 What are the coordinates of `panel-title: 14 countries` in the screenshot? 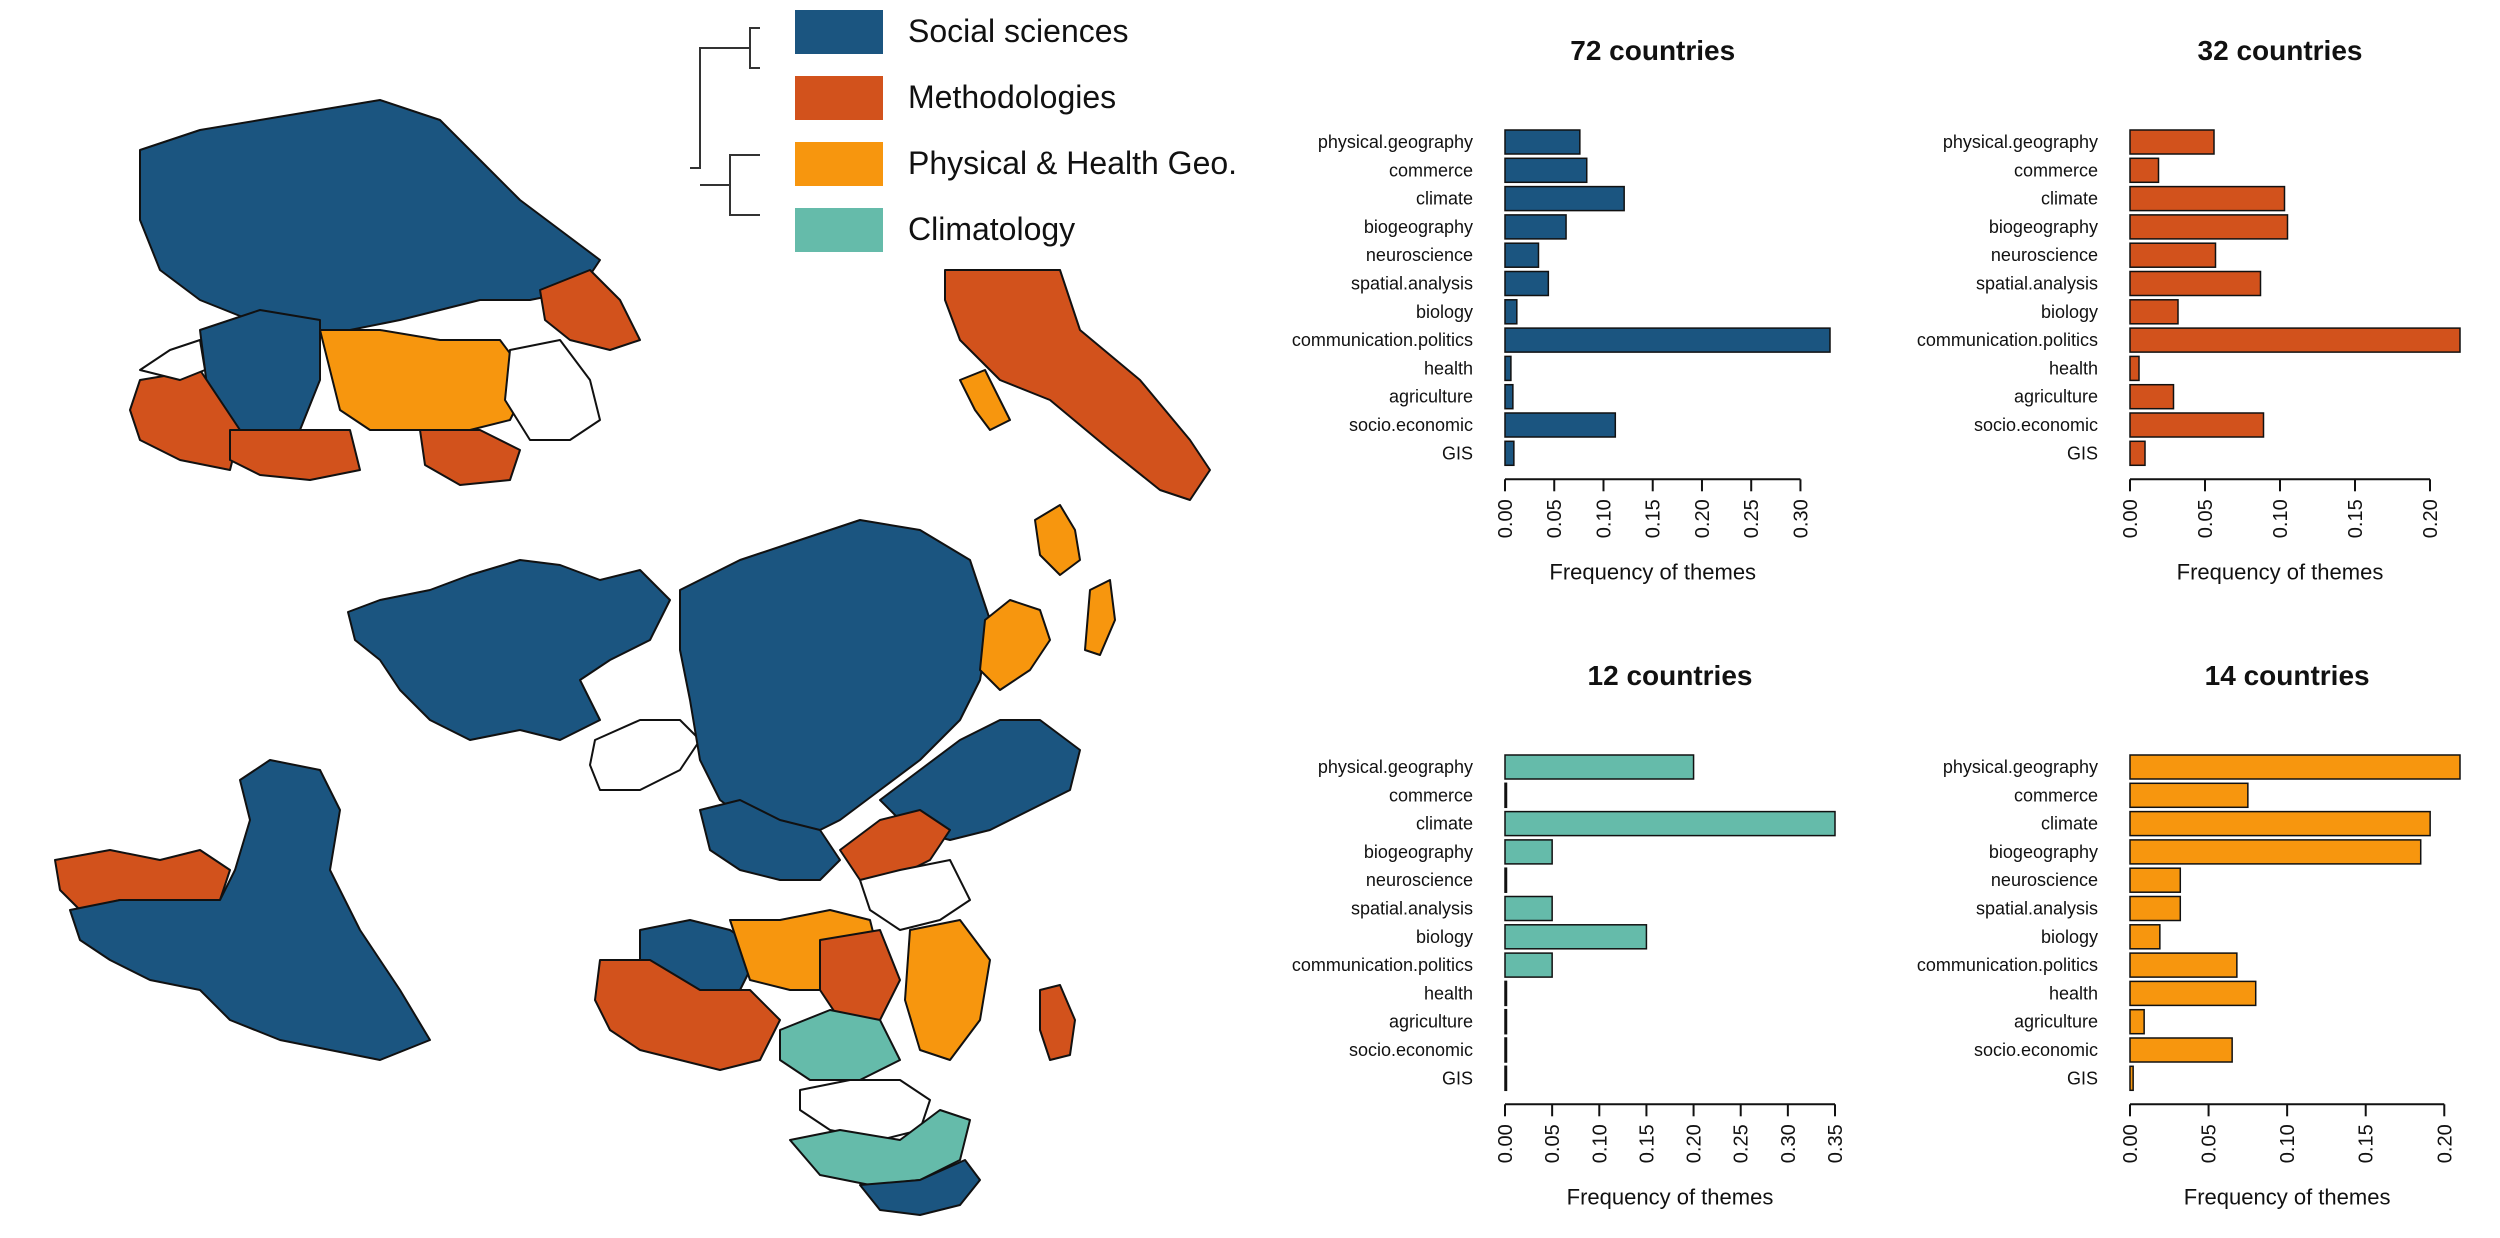 It's located at (2287, 675).